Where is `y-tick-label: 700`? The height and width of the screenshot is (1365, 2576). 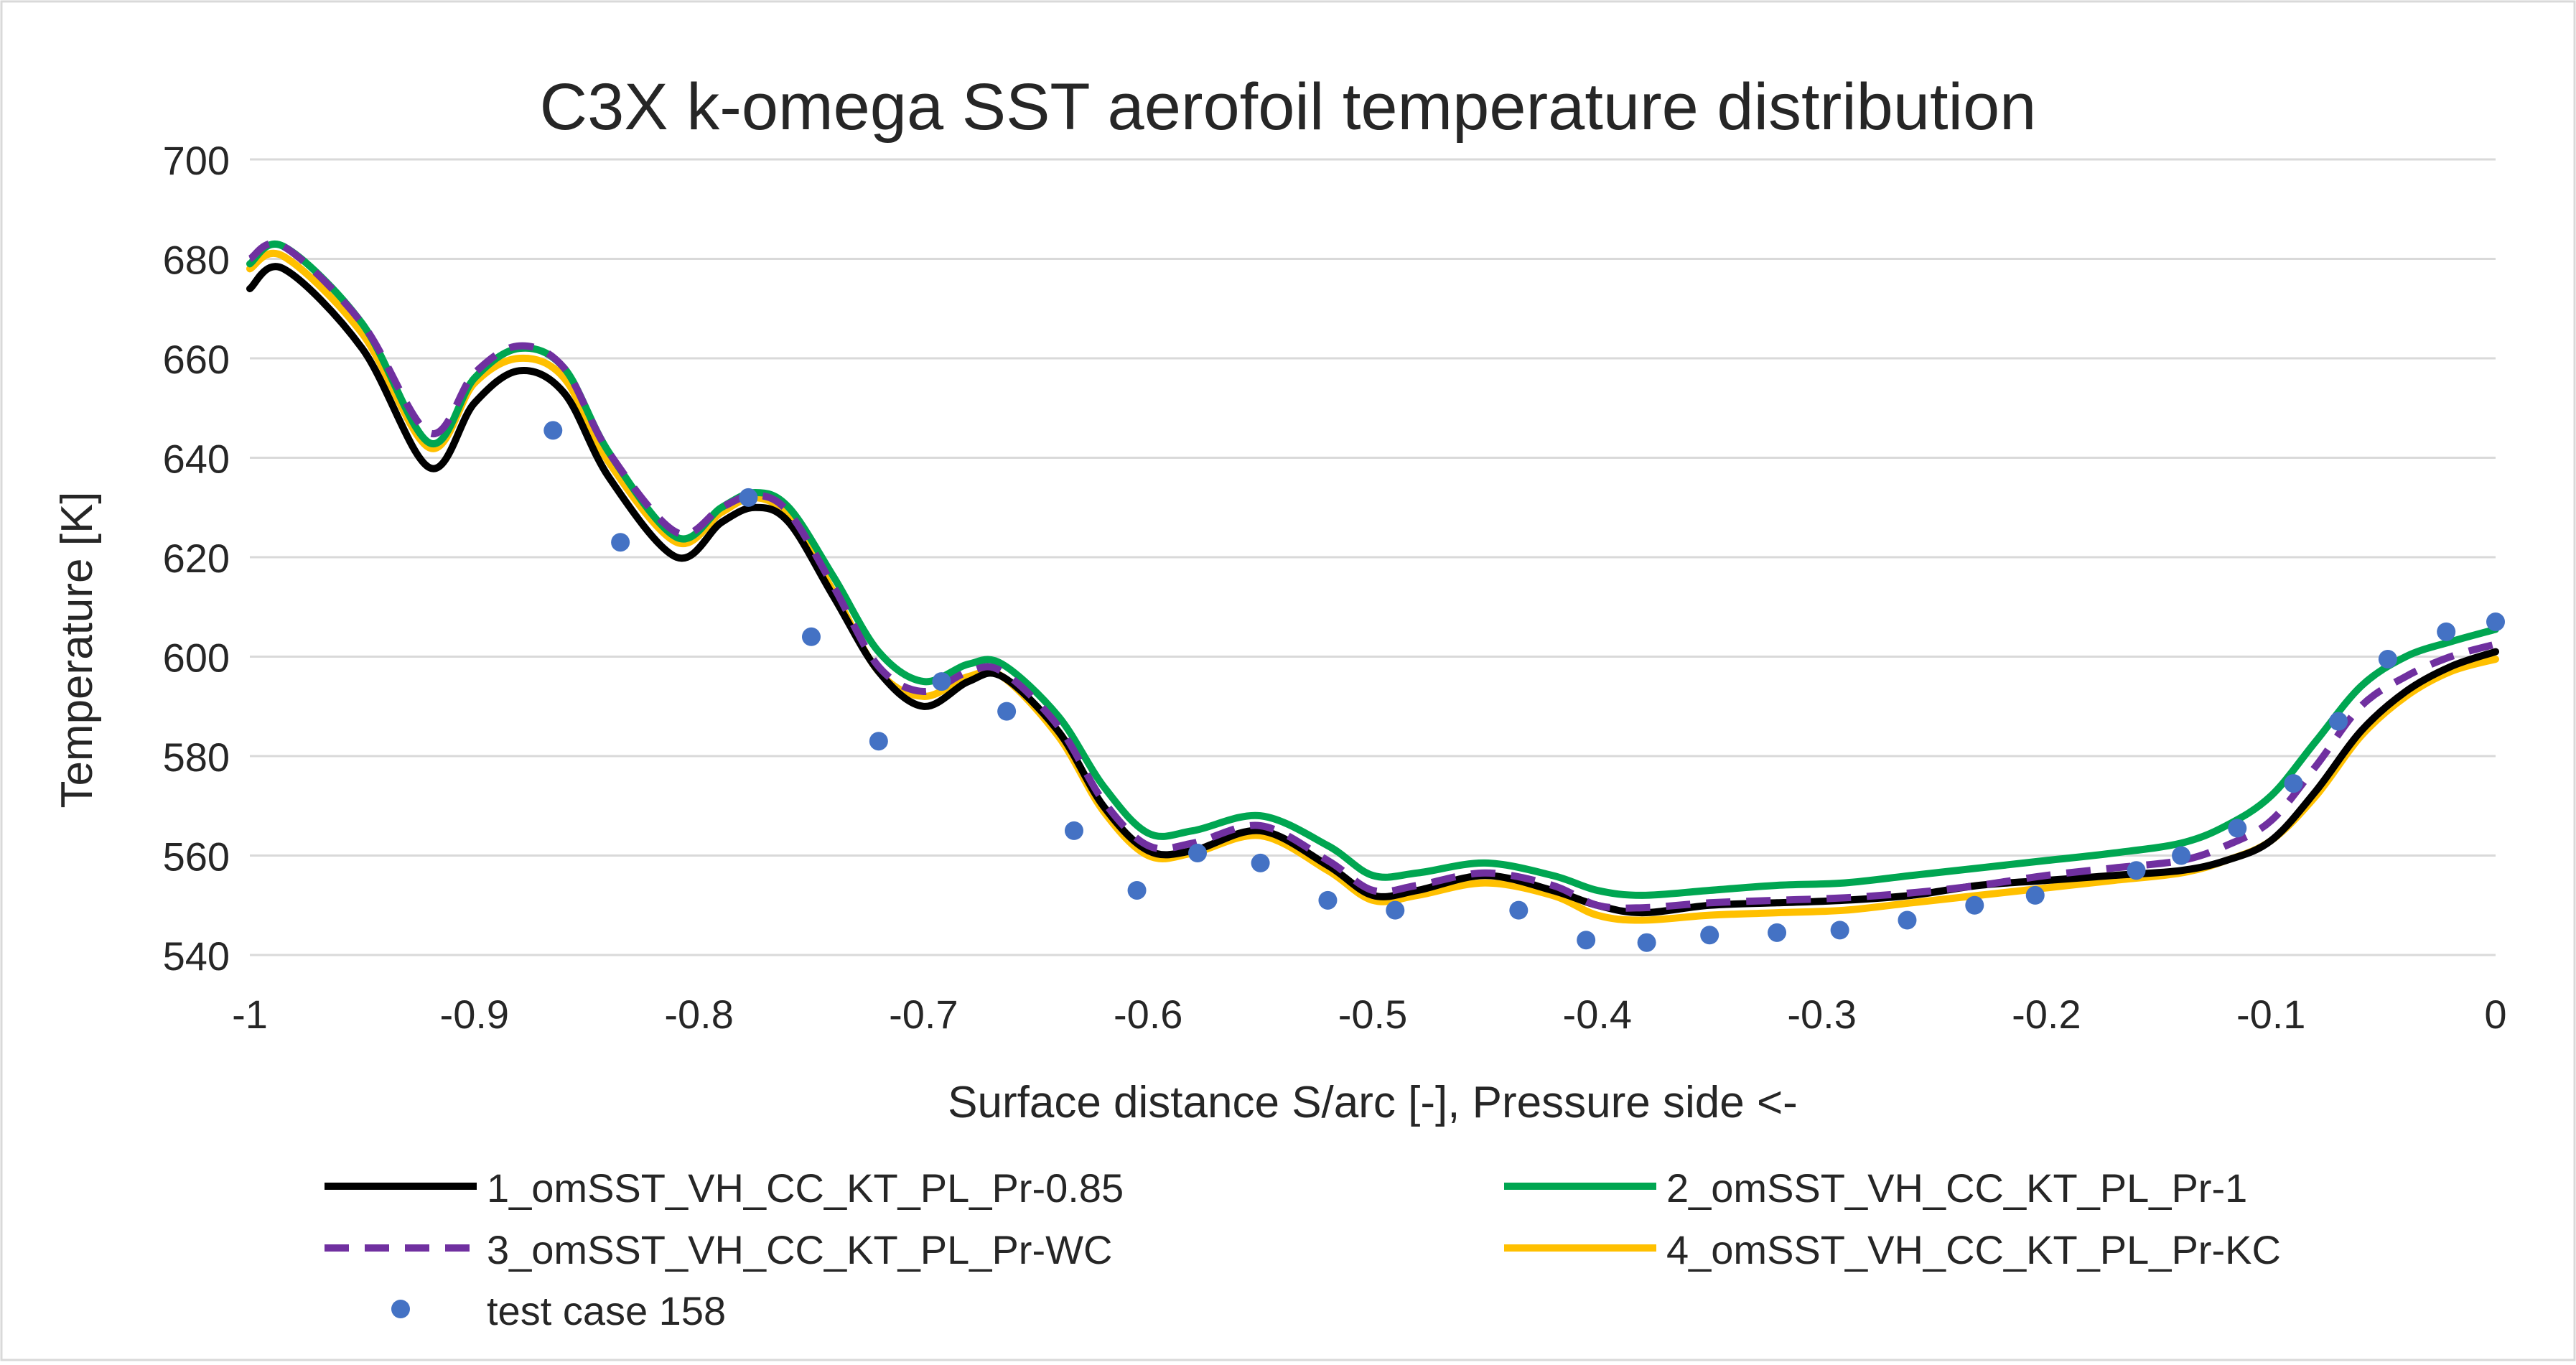 y-tick-label: 700 is located at coordinates (196, 160).